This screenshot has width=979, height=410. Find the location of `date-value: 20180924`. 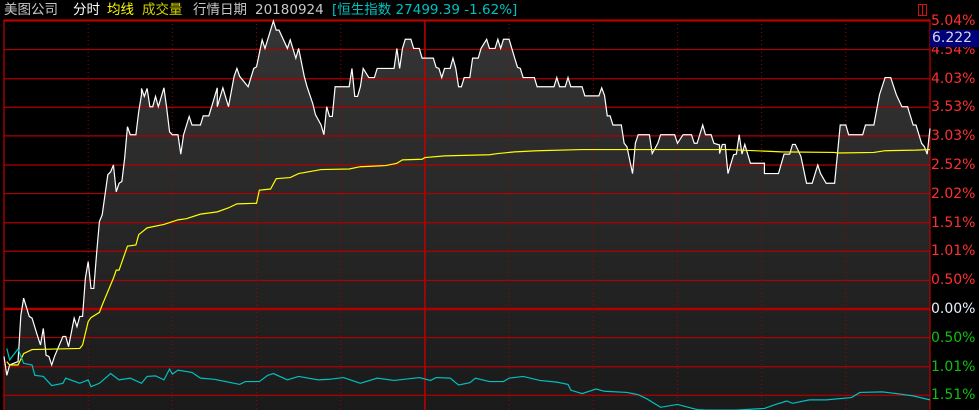

date-value: 20180924 is located at coordinates (289, 10).